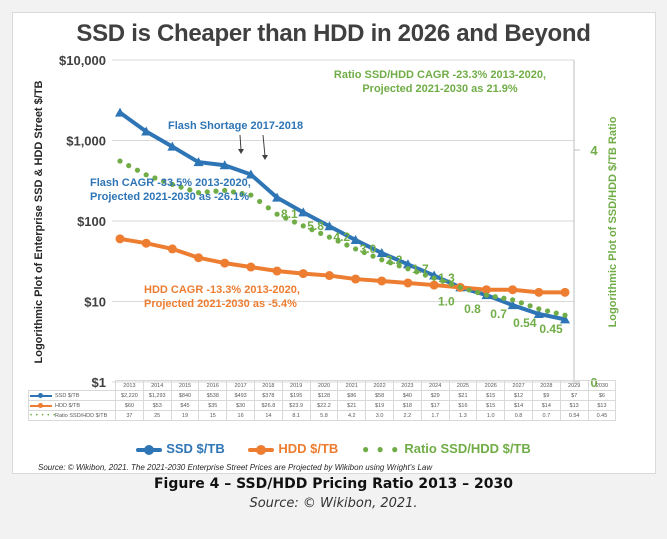  I want to click on table-cell: 15, so click(213, 415).